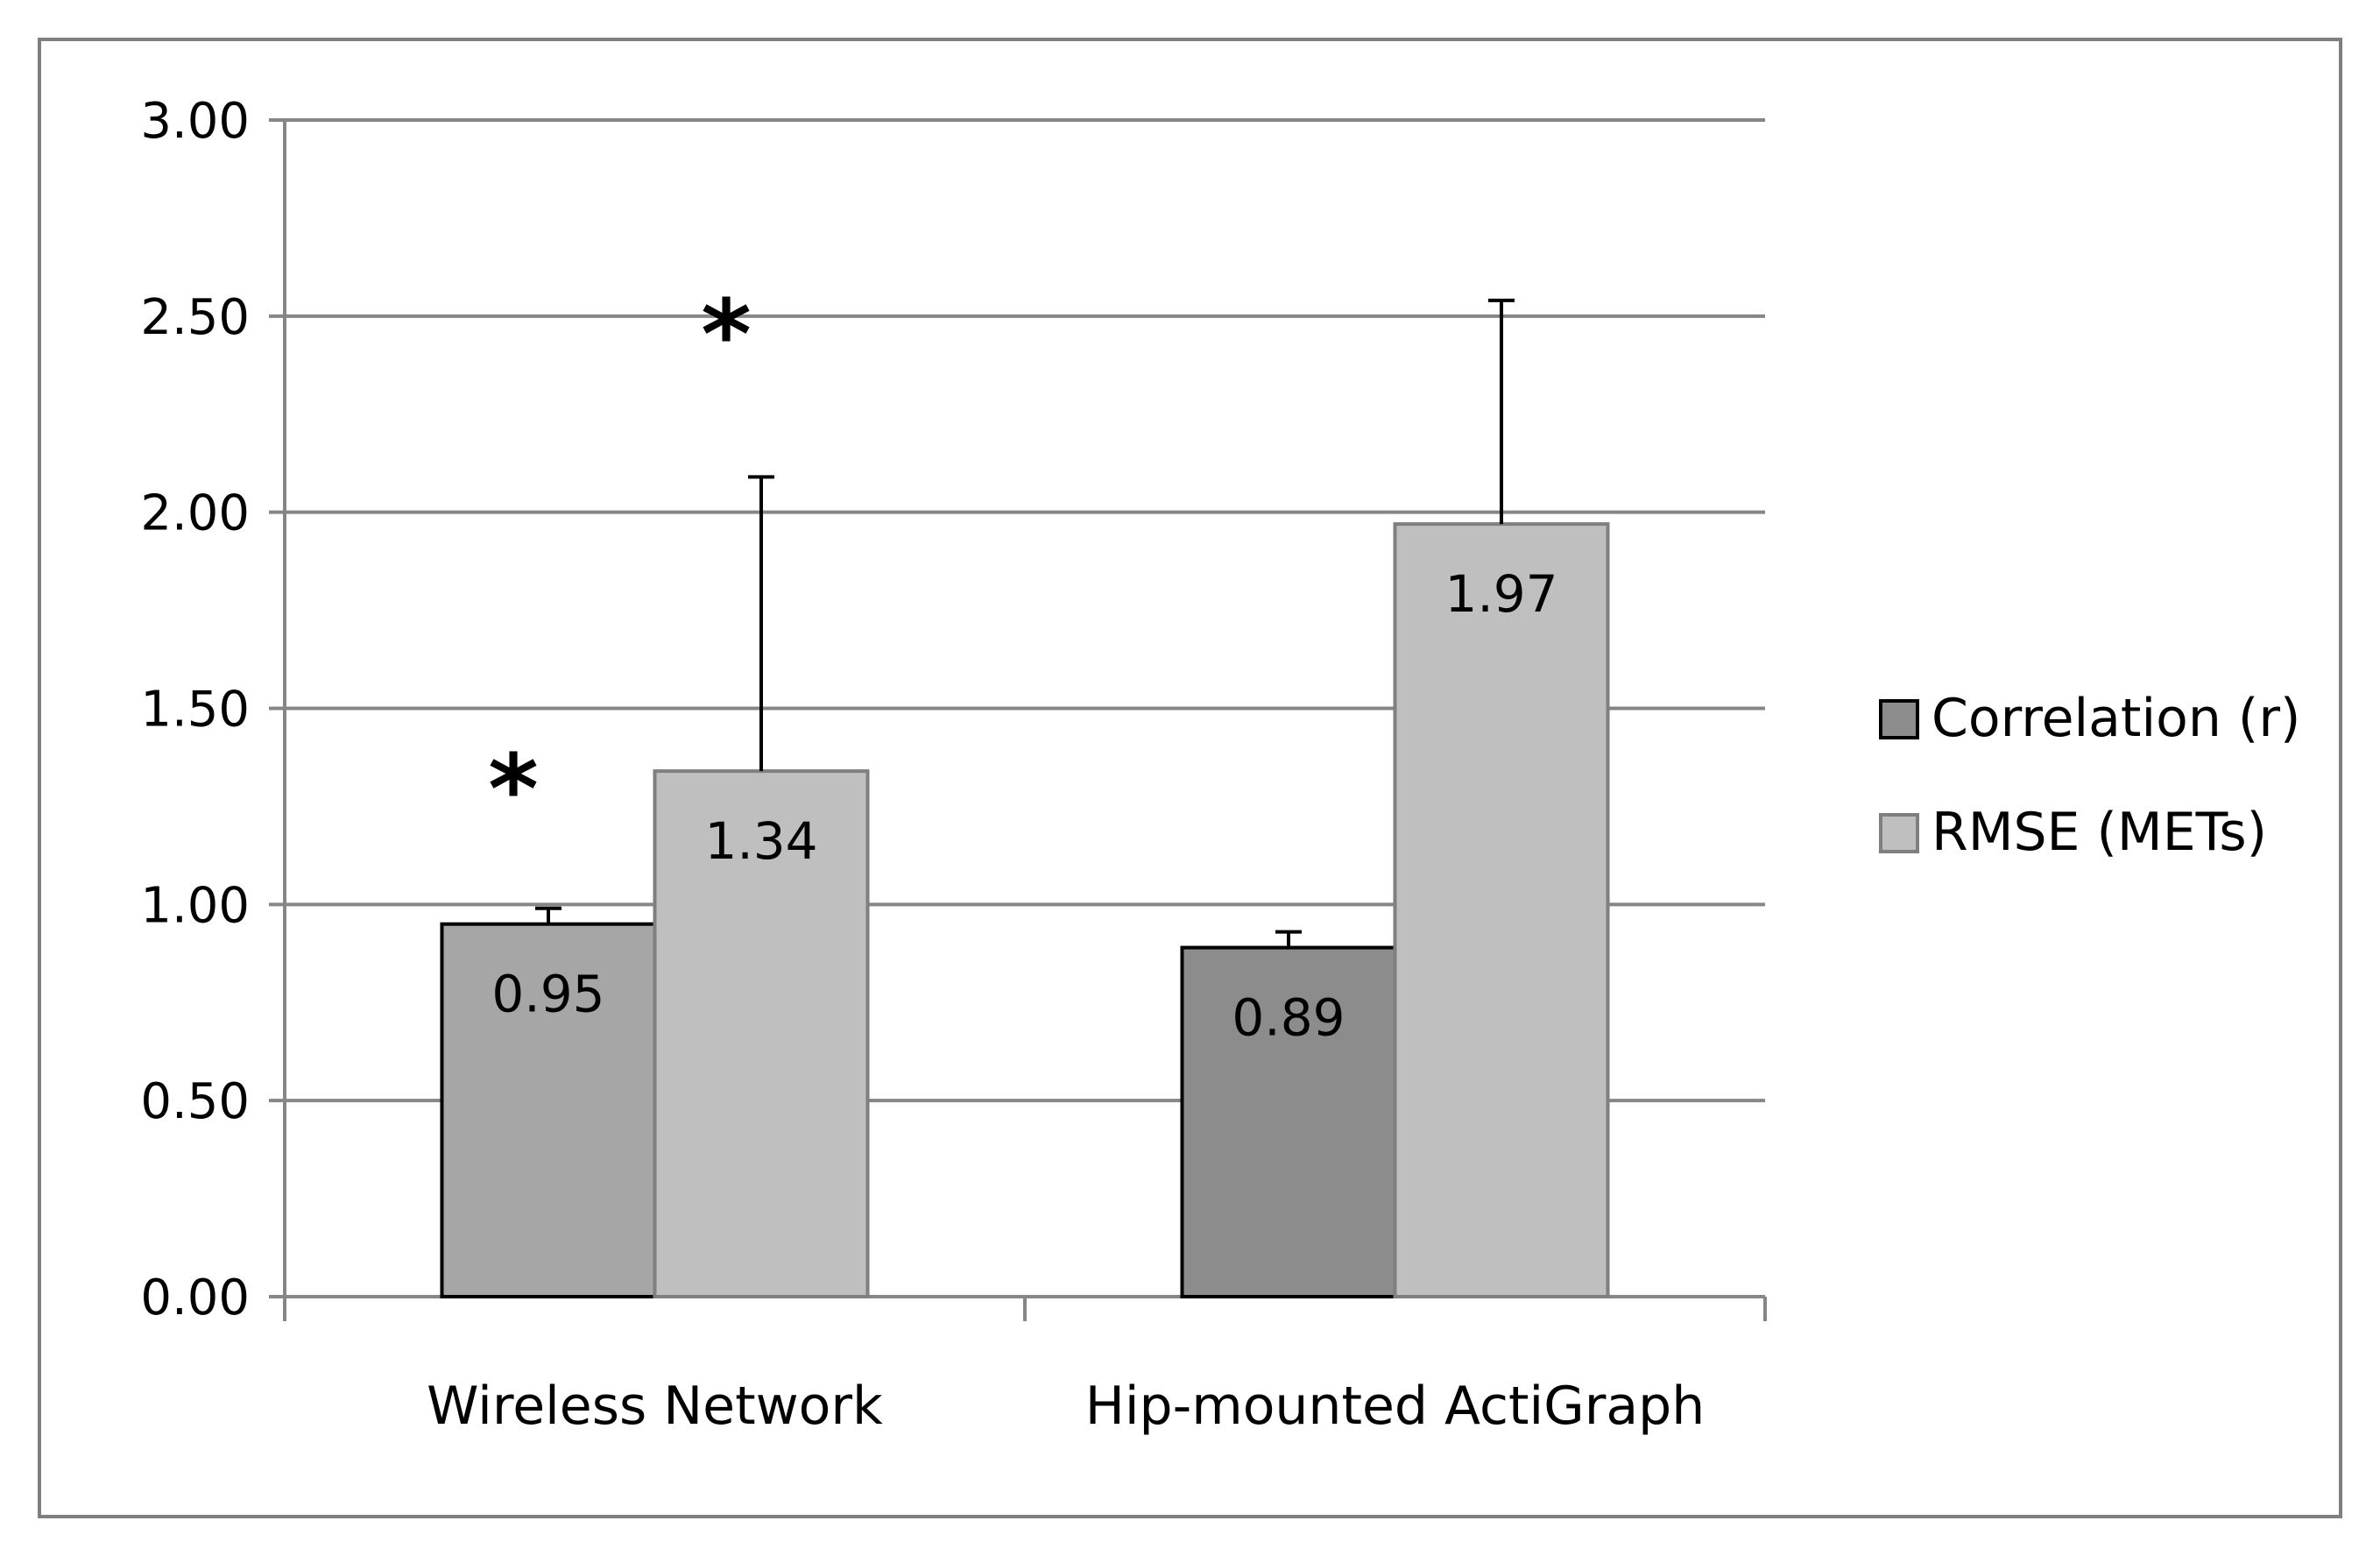 This screenshot has height=1556, width=2380. Describe the element at coordinates (1395, 1406) in the screenshot. I see `x-tick-label: Hip-mounted ActiGraph` at that location.